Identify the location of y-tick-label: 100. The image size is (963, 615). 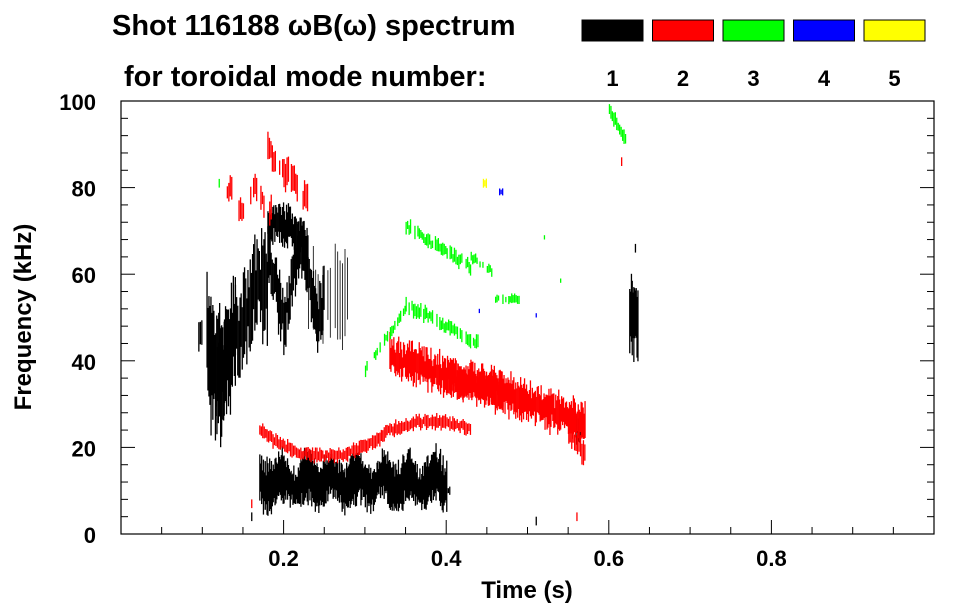
(77, 102).